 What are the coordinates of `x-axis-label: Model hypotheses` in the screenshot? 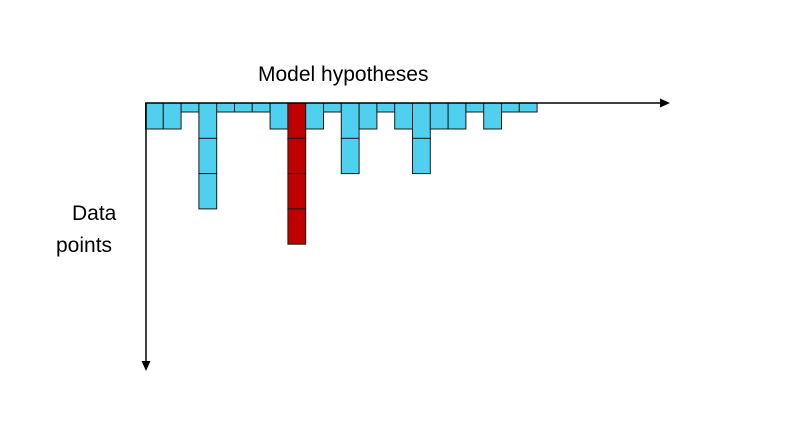 It's located at (343, 74).